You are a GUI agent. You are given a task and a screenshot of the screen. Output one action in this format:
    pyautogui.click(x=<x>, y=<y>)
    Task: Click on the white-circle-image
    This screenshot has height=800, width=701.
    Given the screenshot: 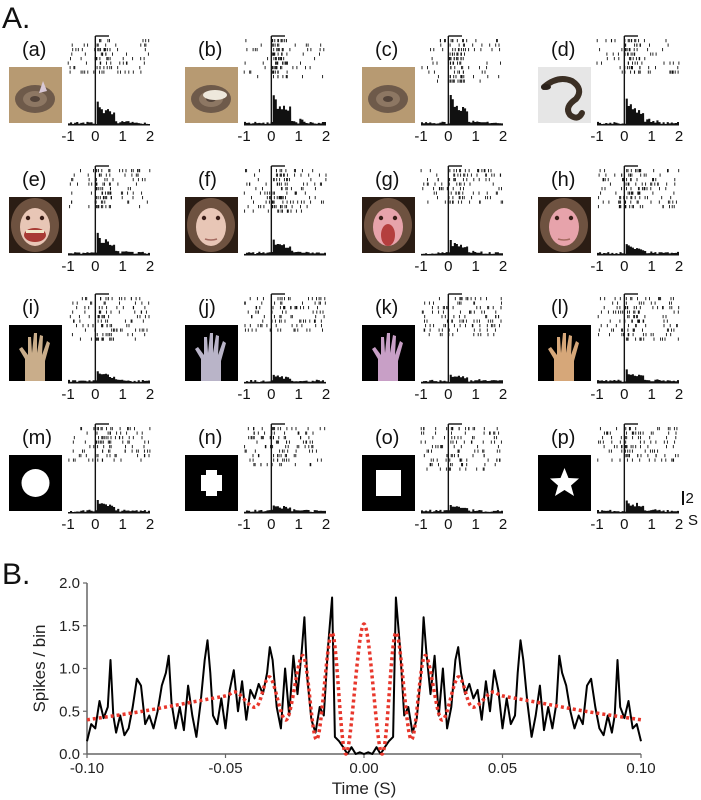 What is the action you would take?
    pyautogui.click(x=35, y=483)
    